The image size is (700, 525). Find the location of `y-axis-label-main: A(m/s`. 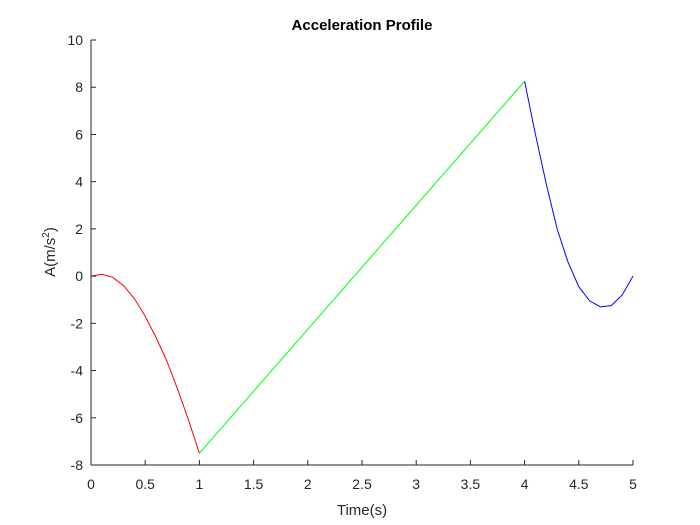

y-axis-label-main: A(m/s is located at coordinates (50, 257).